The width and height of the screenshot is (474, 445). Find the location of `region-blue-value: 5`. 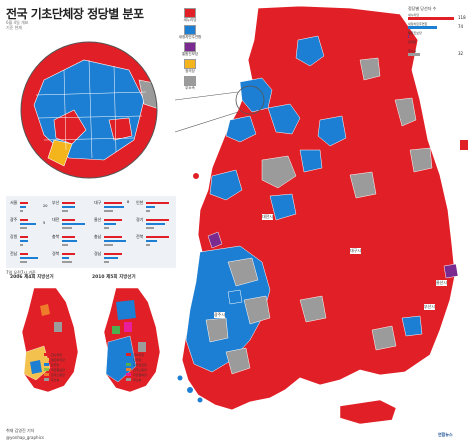

region-blue-value: 5 is located at coordinates (44, 223).